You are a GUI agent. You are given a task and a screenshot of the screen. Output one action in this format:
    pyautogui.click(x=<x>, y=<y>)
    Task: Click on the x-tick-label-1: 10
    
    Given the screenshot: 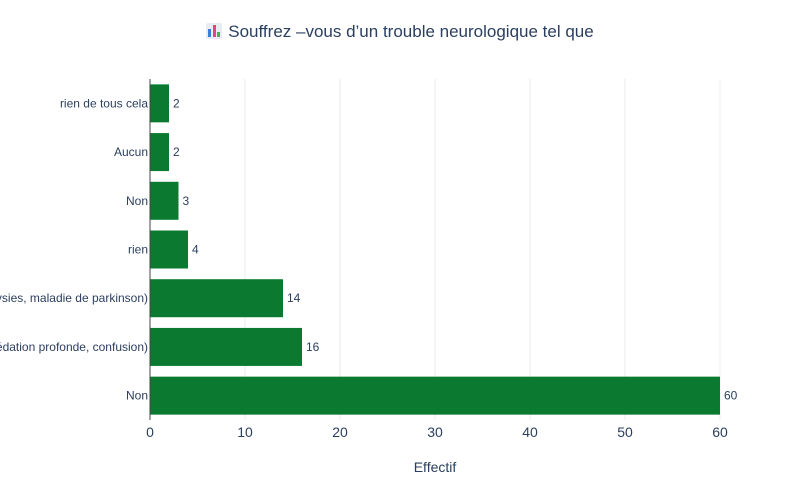 What is the action you would take?
    pyautogui.click(x=245, y=432)
    